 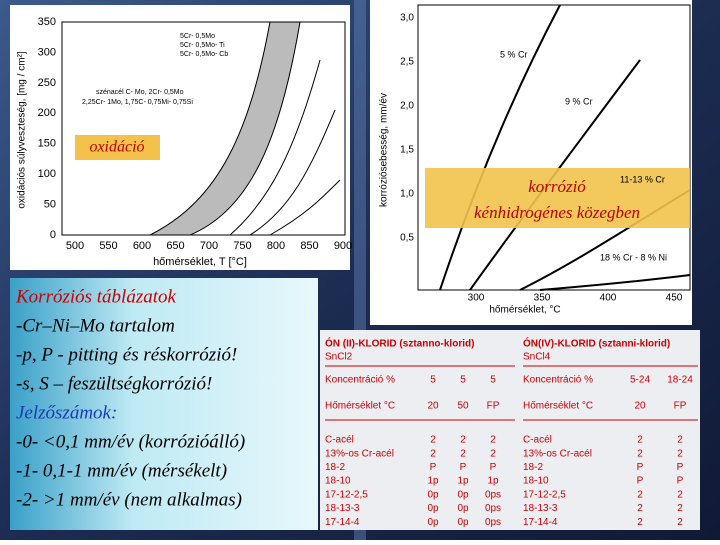 I want to click on x-tick-label: 550, so click(x=108, y=246).